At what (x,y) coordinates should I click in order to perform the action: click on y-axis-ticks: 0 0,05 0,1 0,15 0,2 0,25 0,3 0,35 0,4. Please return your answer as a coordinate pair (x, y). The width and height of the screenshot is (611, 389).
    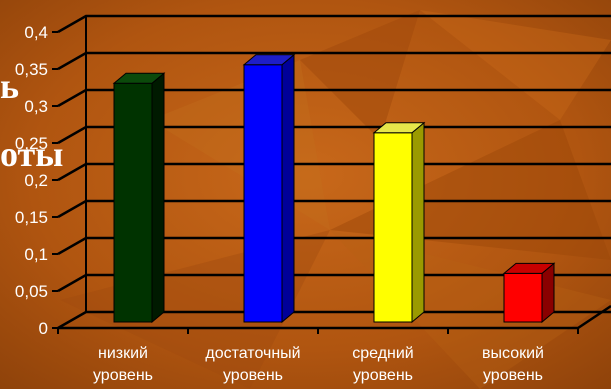
    Looking at the image, I should click on (36, 180).